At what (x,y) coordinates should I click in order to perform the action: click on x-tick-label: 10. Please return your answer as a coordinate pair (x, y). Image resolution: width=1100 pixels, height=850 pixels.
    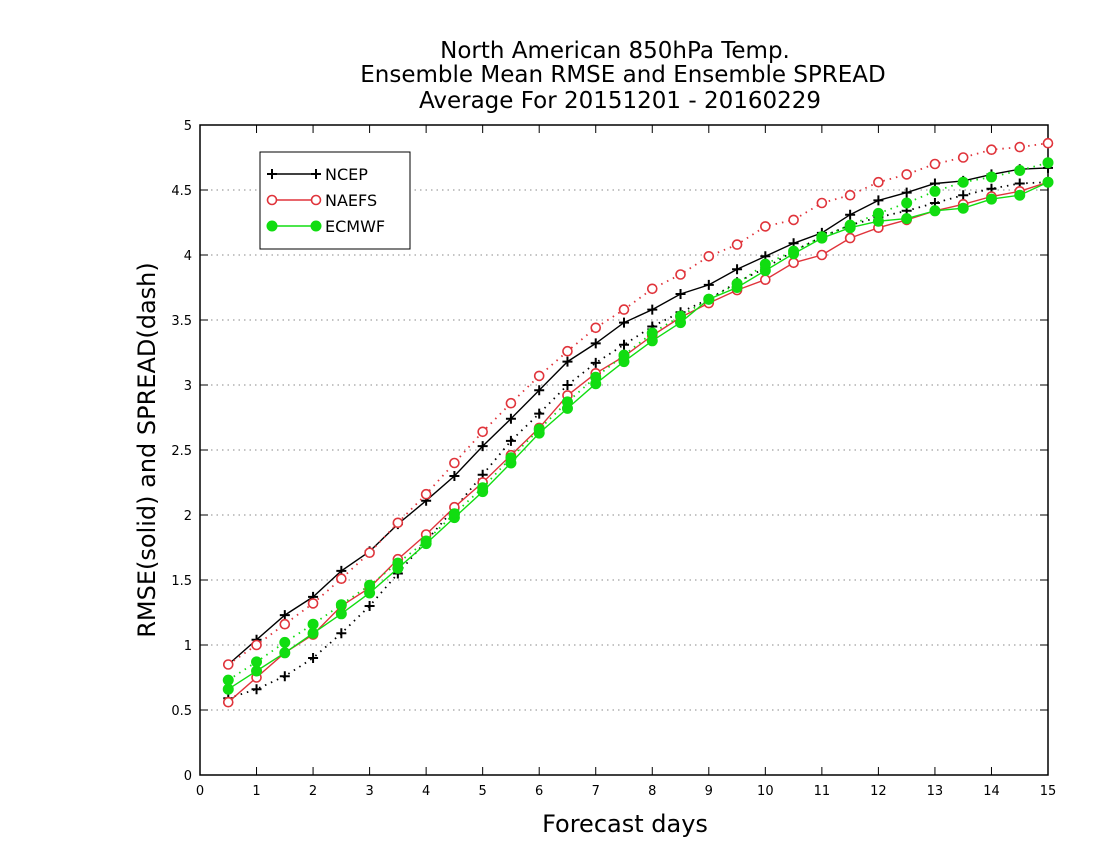
    Looking at the image, I should click on (765, 791).